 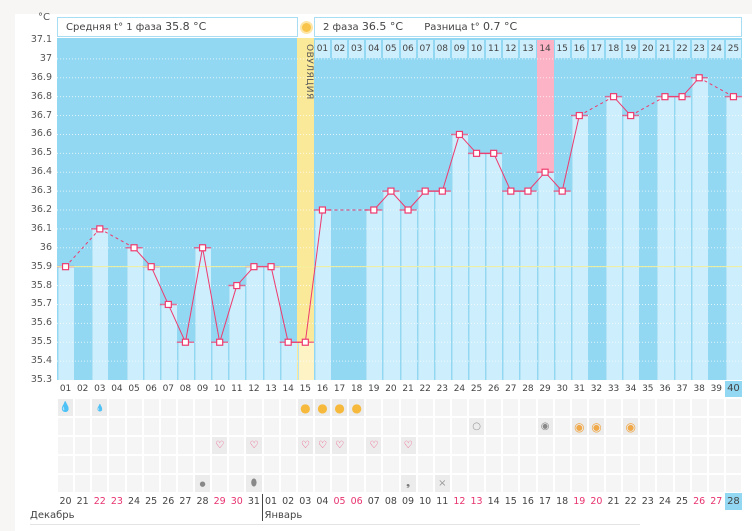 What do you see at coordinates (613, 501) in the screenshot?
I see `calendar-date: 21` at bounding box center [613, 501].